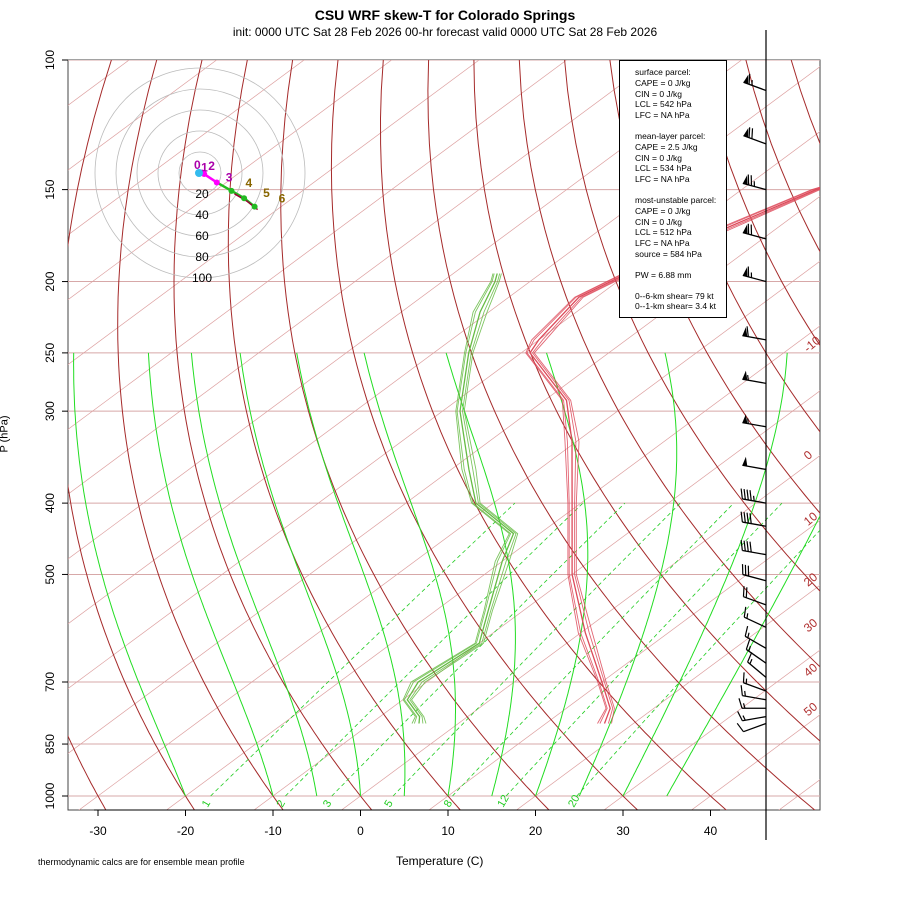 The width and height of the screenshot is (900, 900). I want to click on most-unstable-lfc: LFC = NA hPa, so click(662, 243).